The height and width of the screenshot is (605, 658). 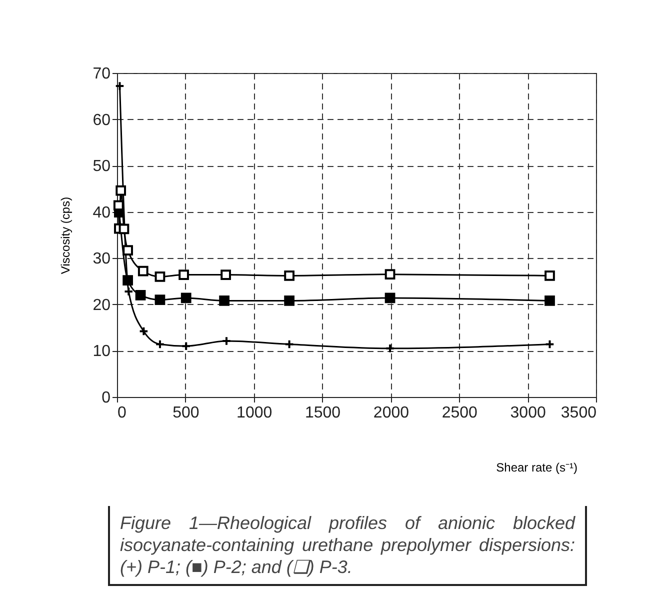 What do you see at coordinates (322, 413) in the screenshot?
I see `x-tick-label: 1500` at bounding box center [322, 413].